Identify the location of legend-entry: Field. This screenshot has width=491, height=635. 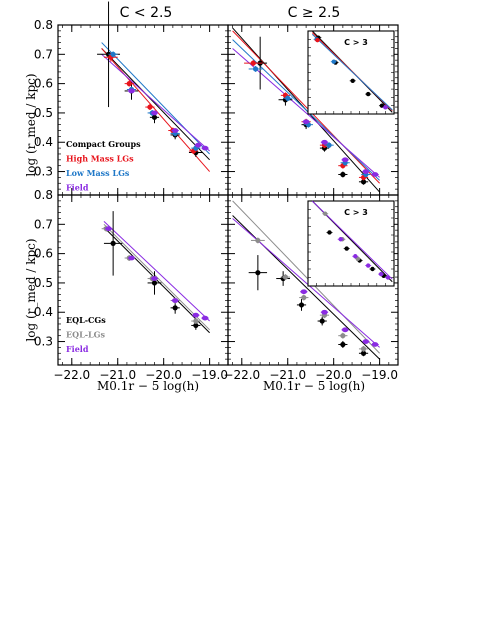
(77, 349).